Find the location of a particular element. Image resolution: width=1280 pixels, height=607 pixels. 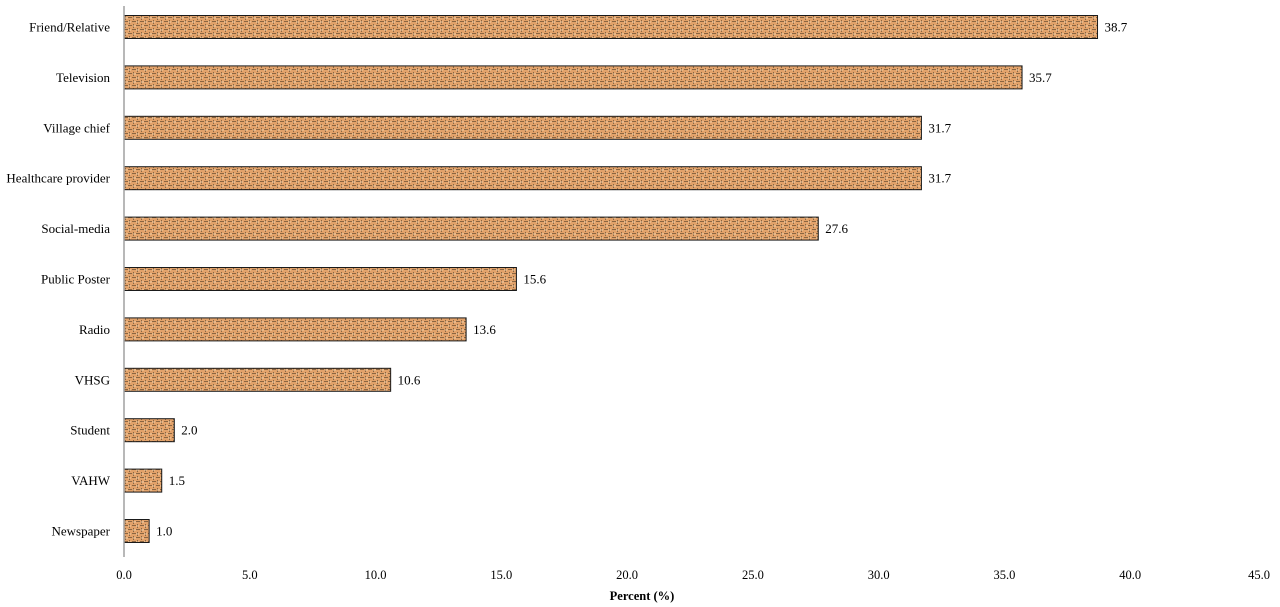

x-tick-labels: 0.0 5.0 10.0 15.0 20.0 25.0 30.0 35.0 40.0 45.0 is located at coordinates (693, 575).